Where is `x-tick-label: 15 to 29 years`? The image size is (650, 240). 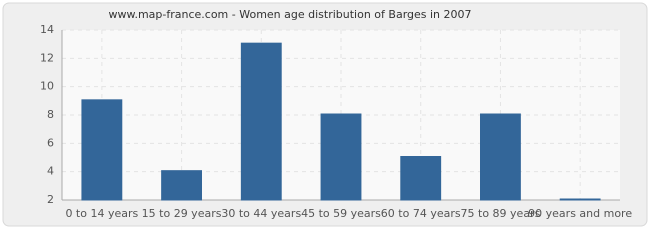
x-tick-label: 15 to 29 years is located at coordinates (182, 213).